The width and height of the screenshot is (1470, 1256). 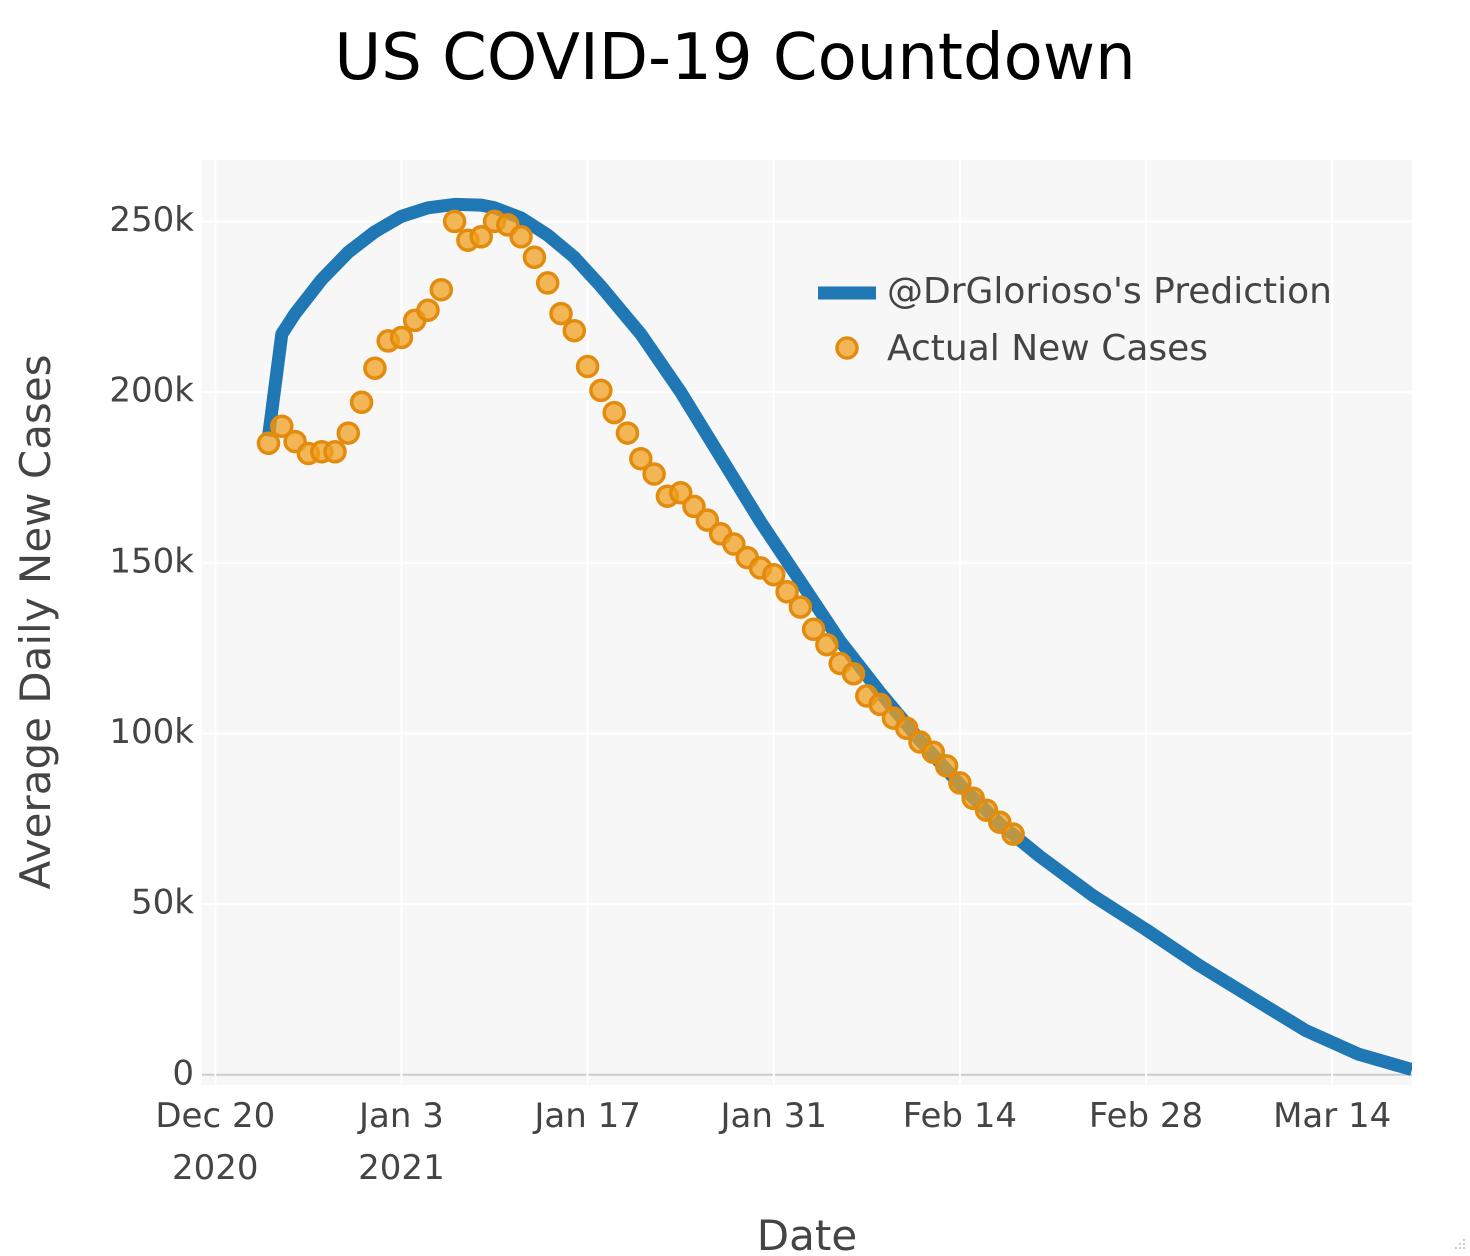 What do you see at coordinates (1047, 348) in the screenshot?
I see `legend-label: Actual New Cases` at bounding box center [1047, 348].